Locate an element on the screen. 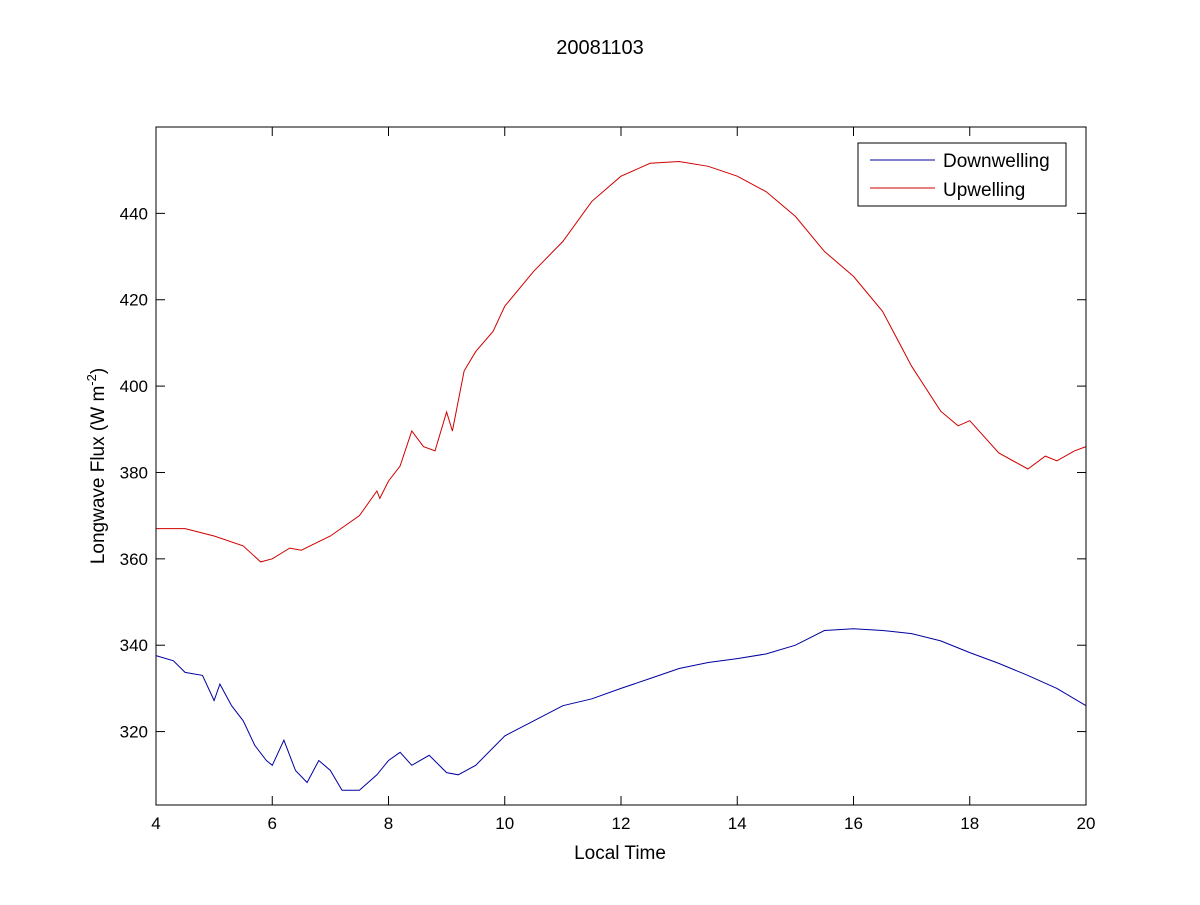 The width and height of the screenshot is (1200, 905). legend-label-upwelling: Upwelling is located at coordinates (984, 190).